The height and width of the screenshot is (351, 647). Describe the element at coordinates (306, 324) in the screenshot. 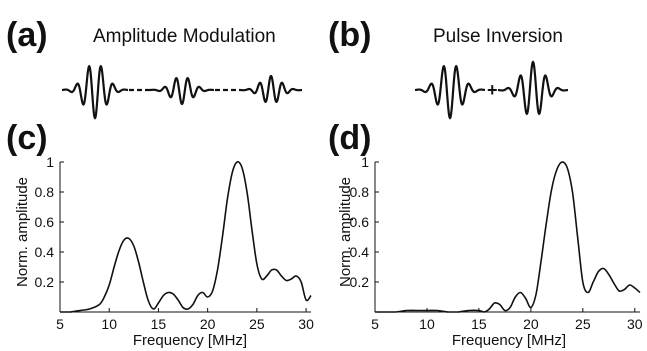

I see `x-tick-label-c-30: 30` at that location.